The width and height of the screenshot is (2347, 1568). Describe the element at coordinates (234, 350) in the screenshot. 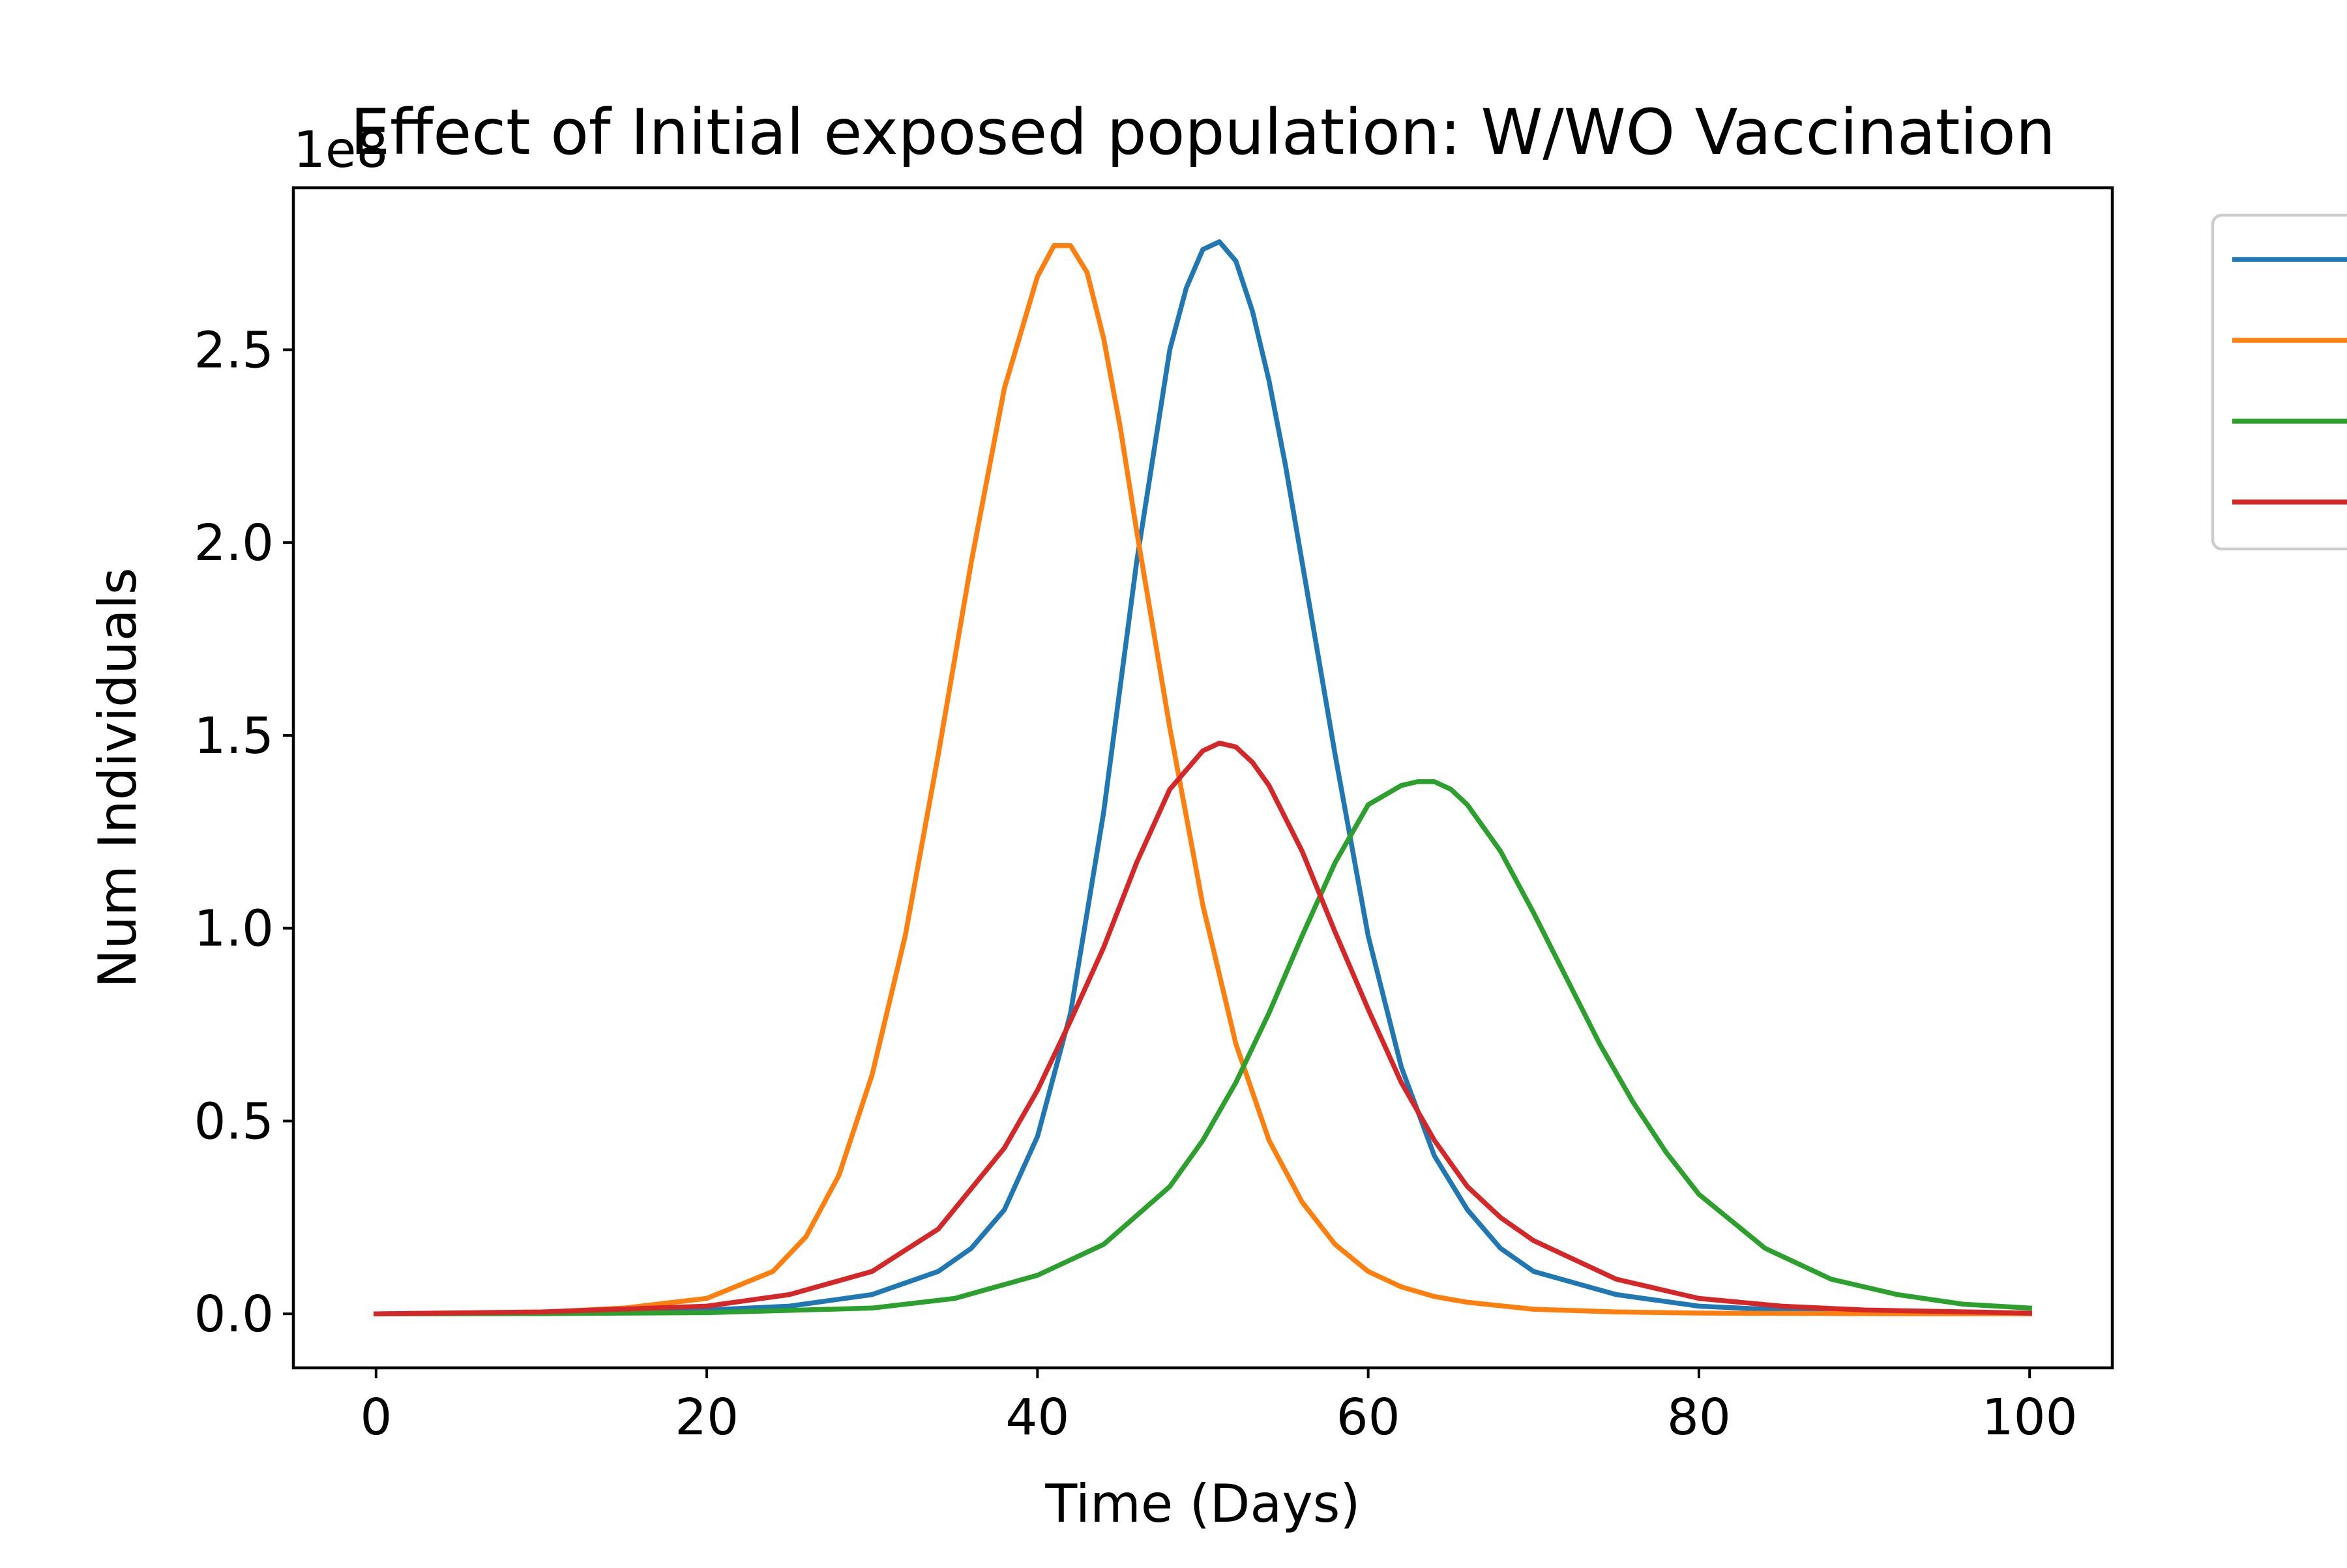

I see `y-tick-label: 2.5` at that location.